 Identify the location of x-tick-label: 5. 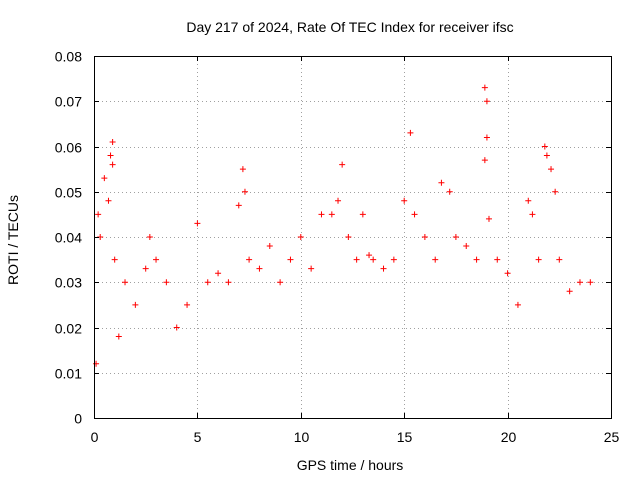
(198, 437).